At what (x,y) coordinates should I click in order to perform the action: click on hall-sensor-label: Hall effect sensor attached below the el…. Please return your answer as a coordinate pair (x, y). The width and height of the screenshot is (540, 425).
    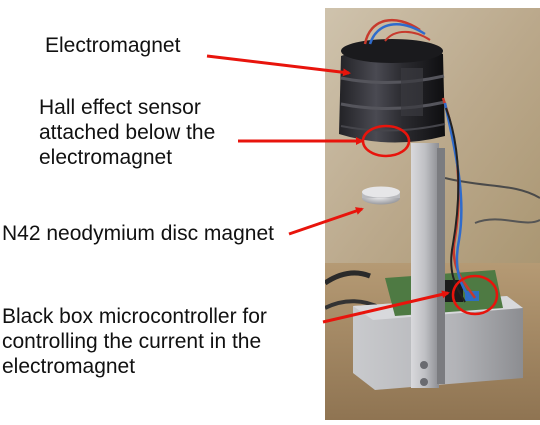
    Looking at the image, I should click on (127, 132).